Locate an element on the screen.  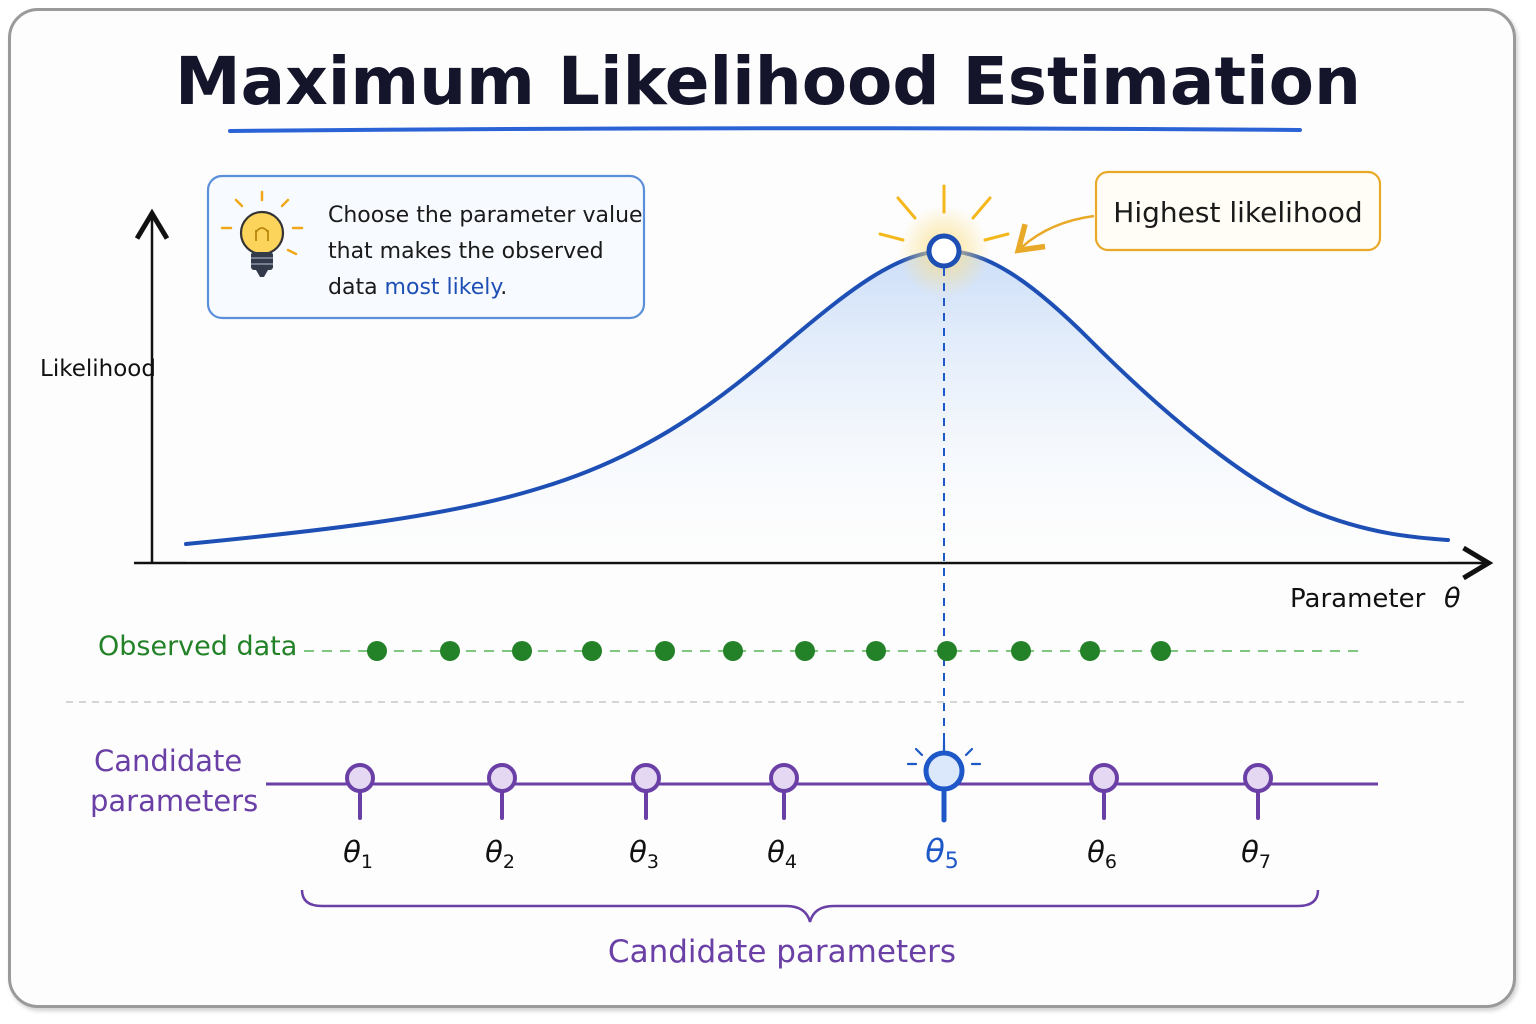
candidate-label: θ2 is located at coordinates (500, 854).